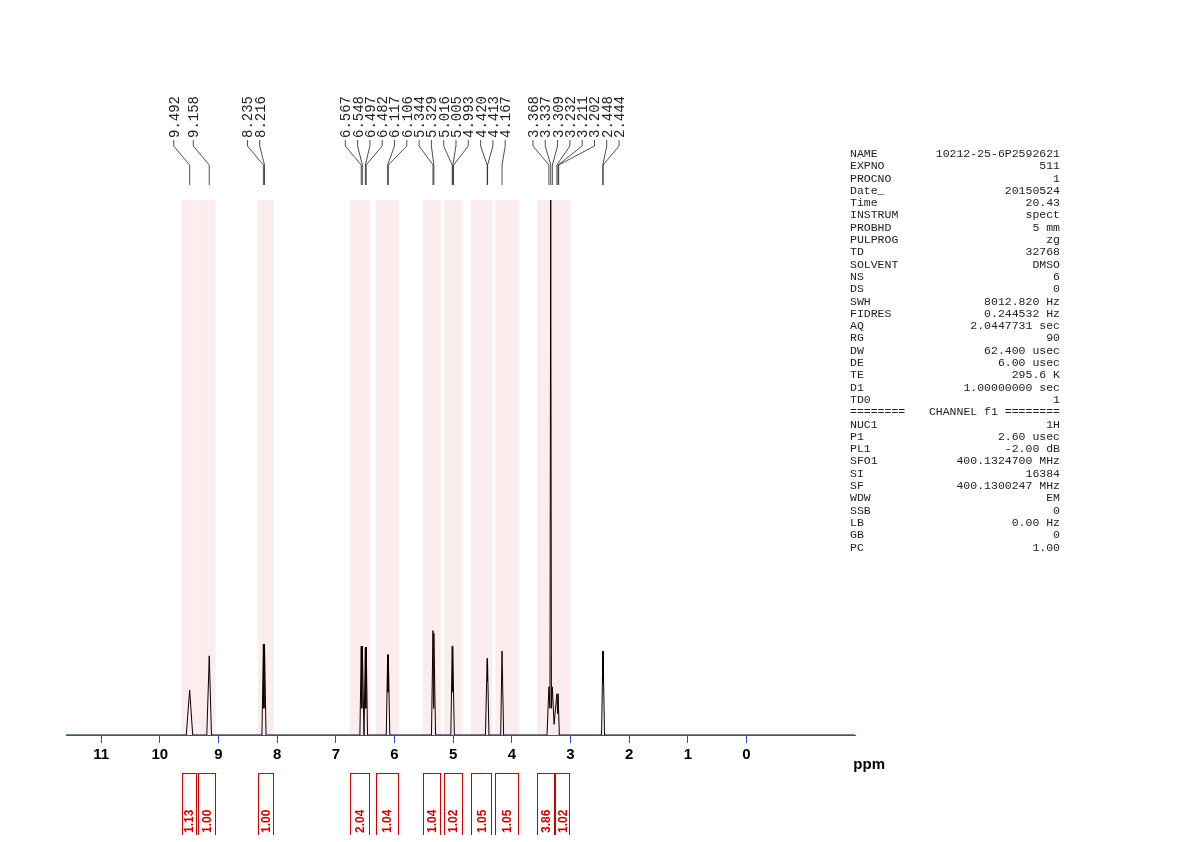 The height and width of the screenshot is (842, 1190). I want to click on text: NAME 10212-25-6P2592621, so click(955, 153).